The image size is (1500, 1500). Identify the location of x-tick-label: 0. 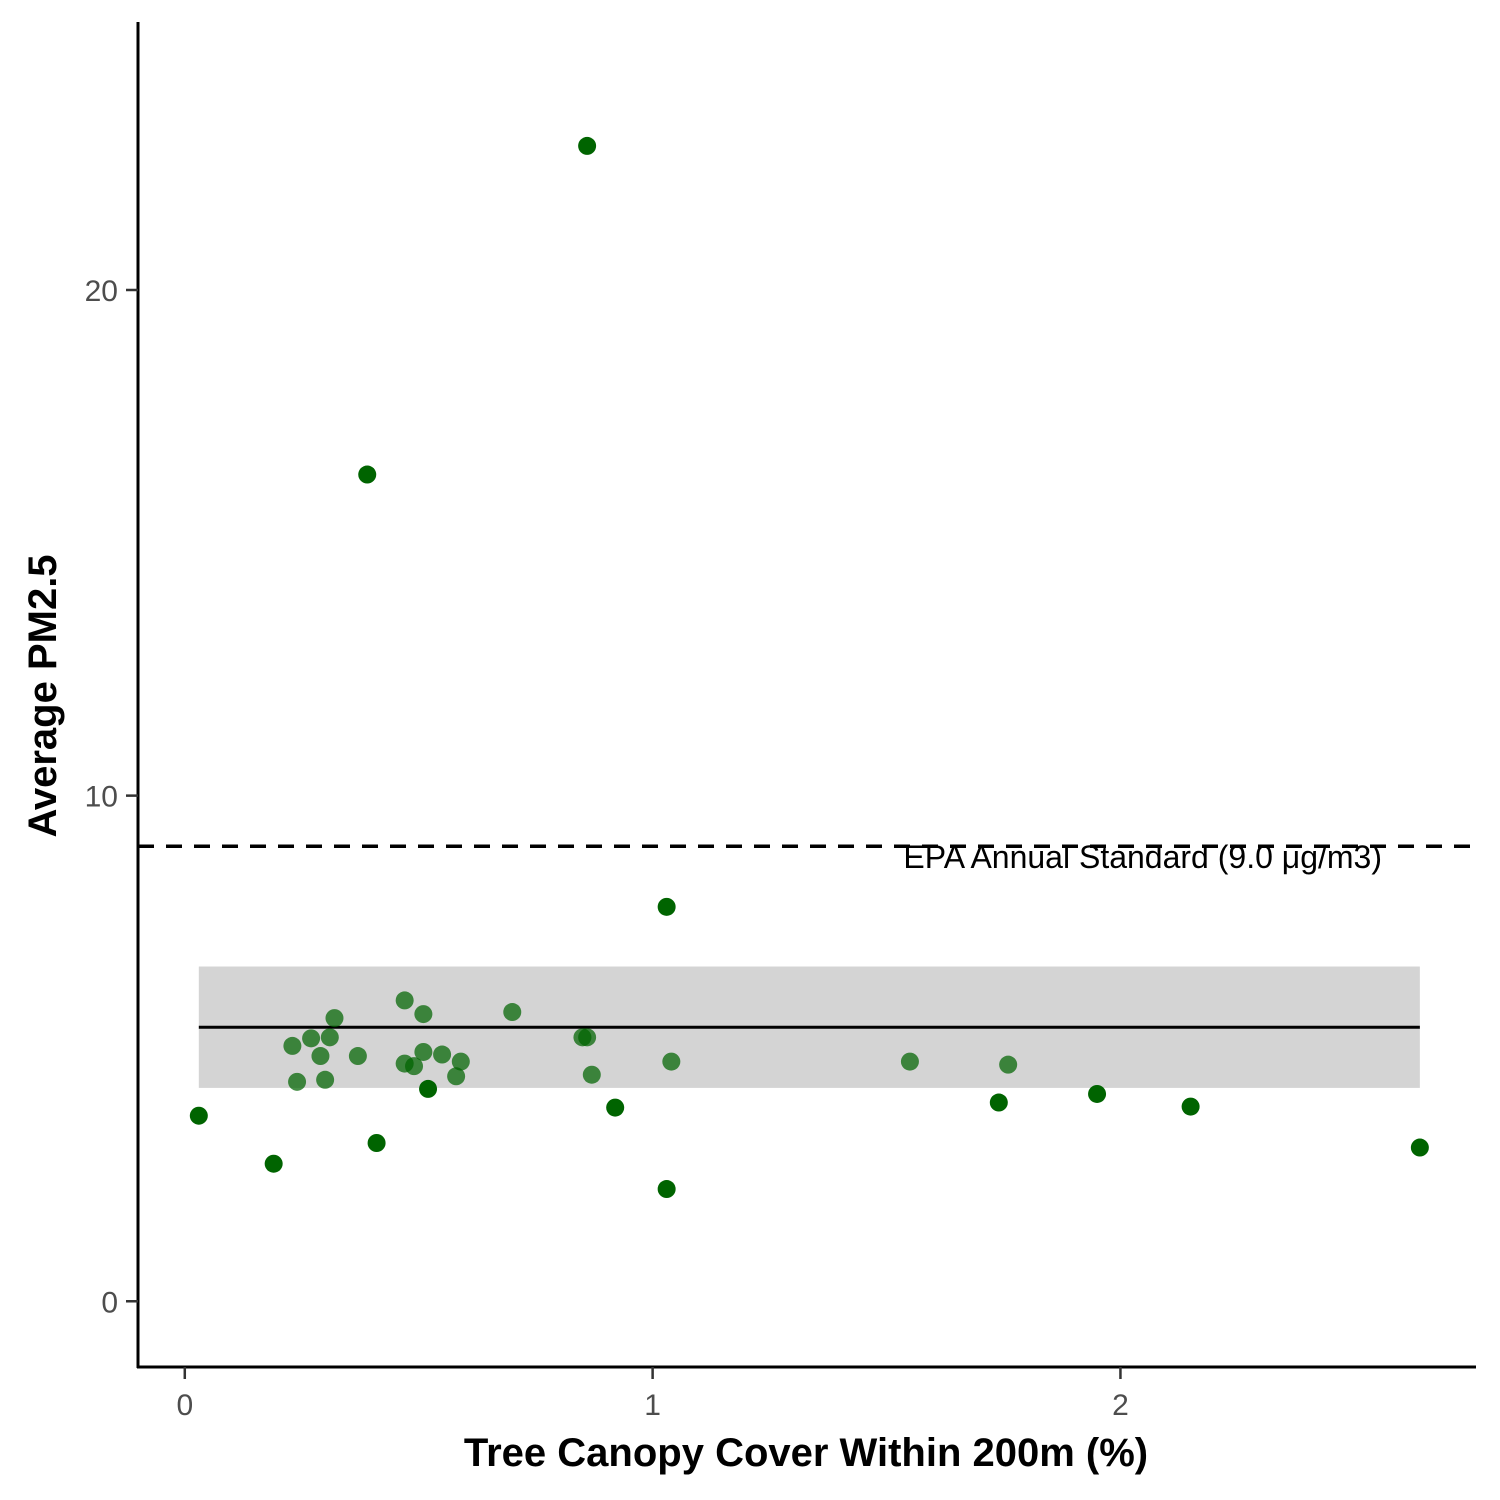
(184, 1405).